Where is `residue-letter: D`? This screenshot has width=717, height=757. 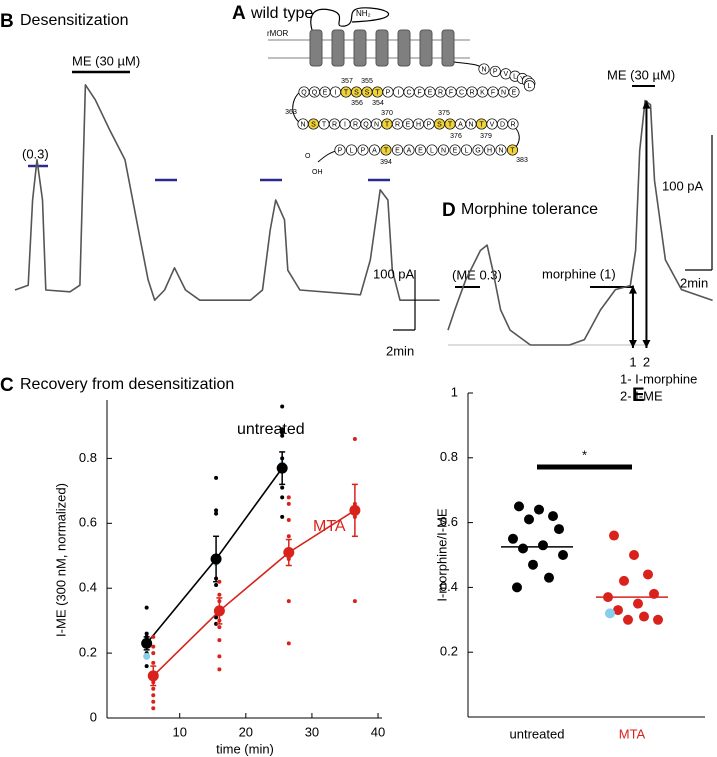 residue-letter: D is located at coordinates (502, 124).